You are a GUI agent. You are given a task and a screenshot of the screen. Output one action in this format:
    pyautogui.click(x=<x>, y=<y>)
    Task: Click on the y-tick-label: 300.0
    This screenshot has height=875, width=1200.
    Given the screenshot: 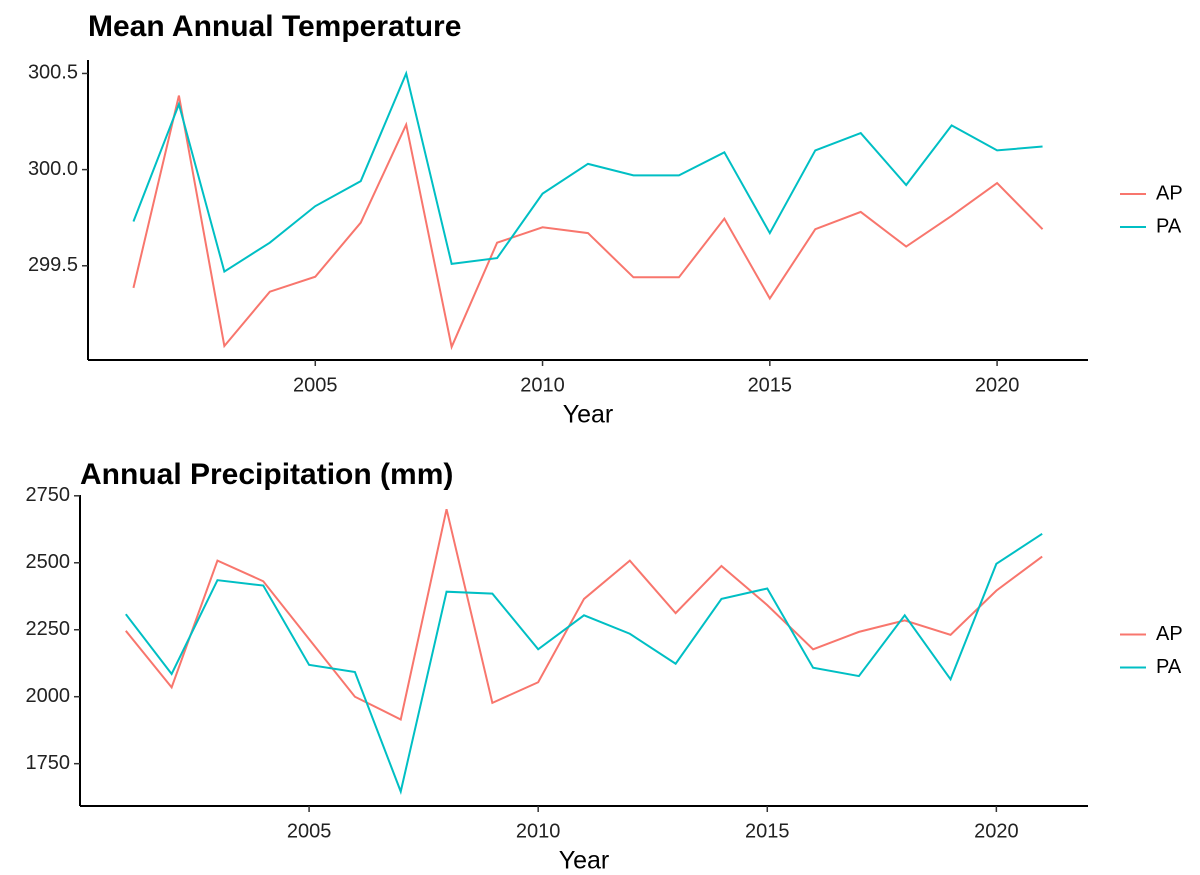 What is the action you would take?
    pyautogui.click(x=53, y=169)
    